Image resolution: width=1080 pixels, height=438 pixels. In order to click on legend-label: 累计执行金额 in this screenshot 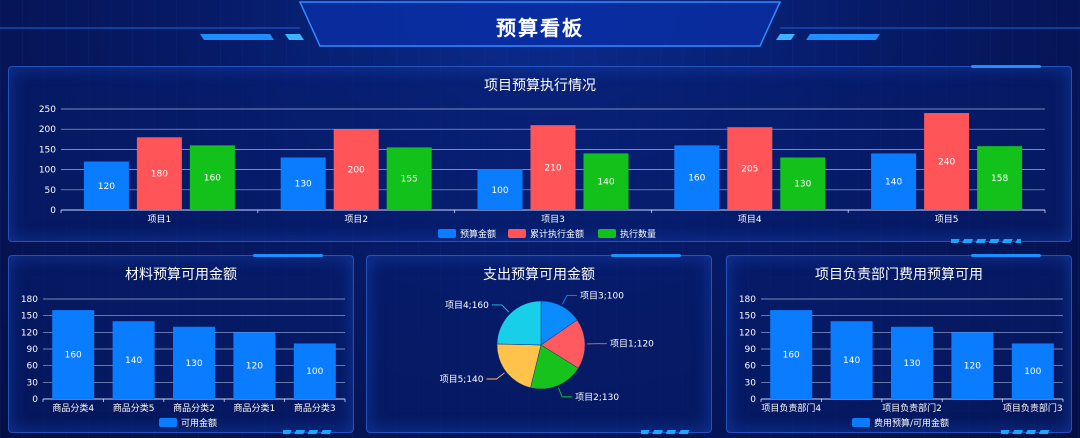, I will do `click(557, 234)`.